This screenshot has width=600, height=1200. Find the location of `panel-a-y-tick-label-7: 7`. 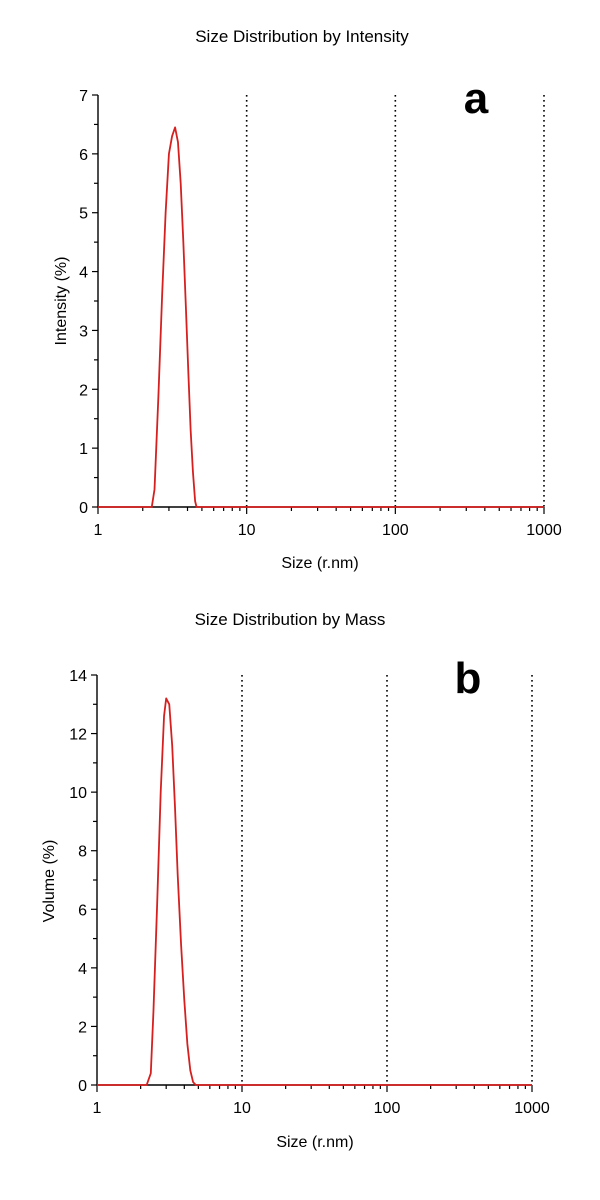

panel-a-y-tick-label-7: 7 is located at coordinates (83, 96).